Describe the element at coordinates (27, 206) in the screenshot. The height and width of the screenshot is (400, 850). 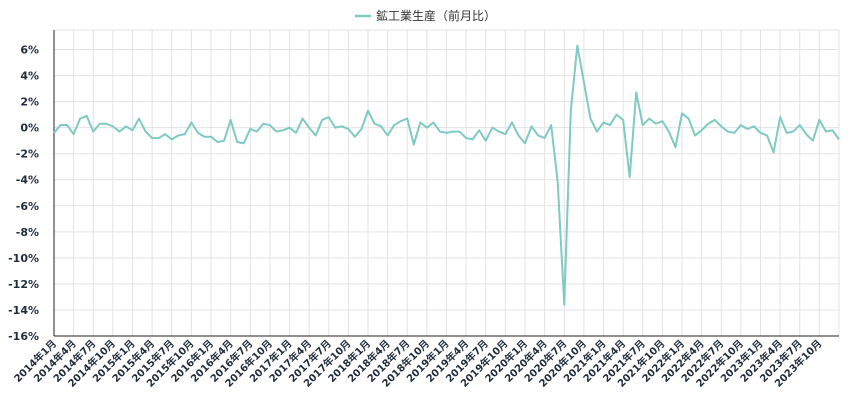
I see `y-tick-label: -6%` at that location.